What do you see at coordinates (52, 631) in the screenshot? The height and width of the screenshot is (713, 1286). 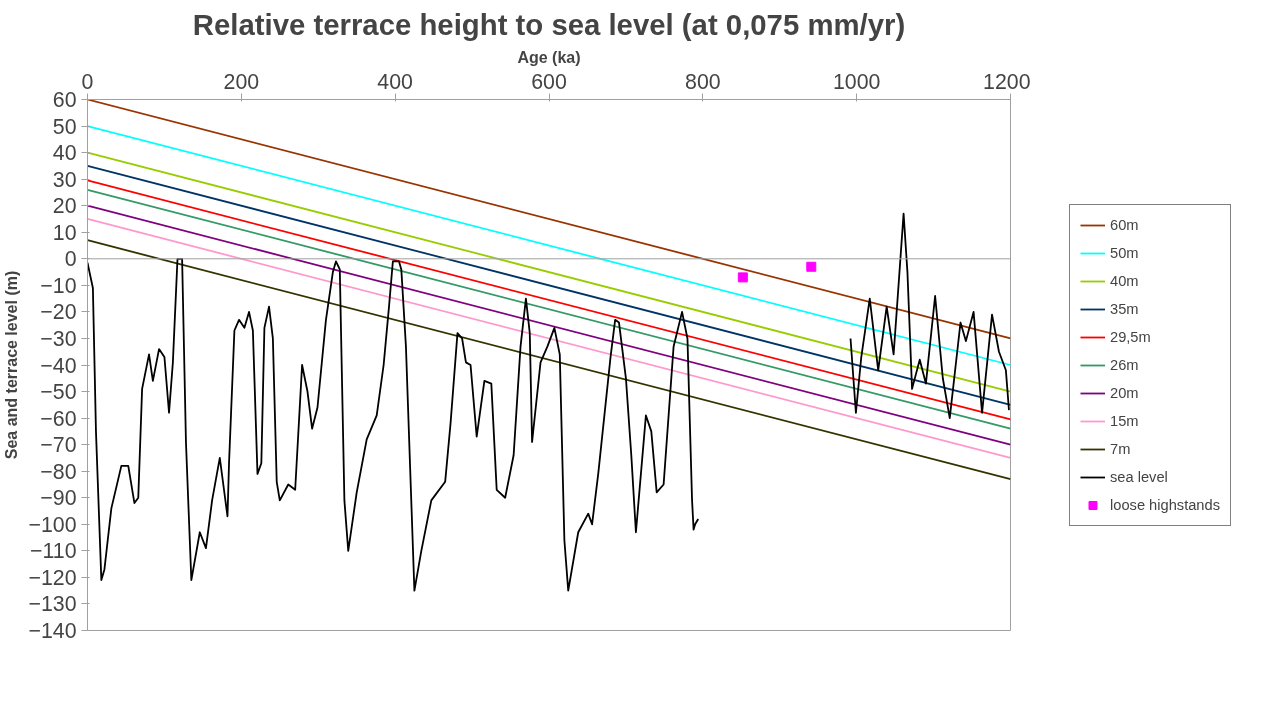 I see `y-tick-label: −140` at bounding box center [52, 631].